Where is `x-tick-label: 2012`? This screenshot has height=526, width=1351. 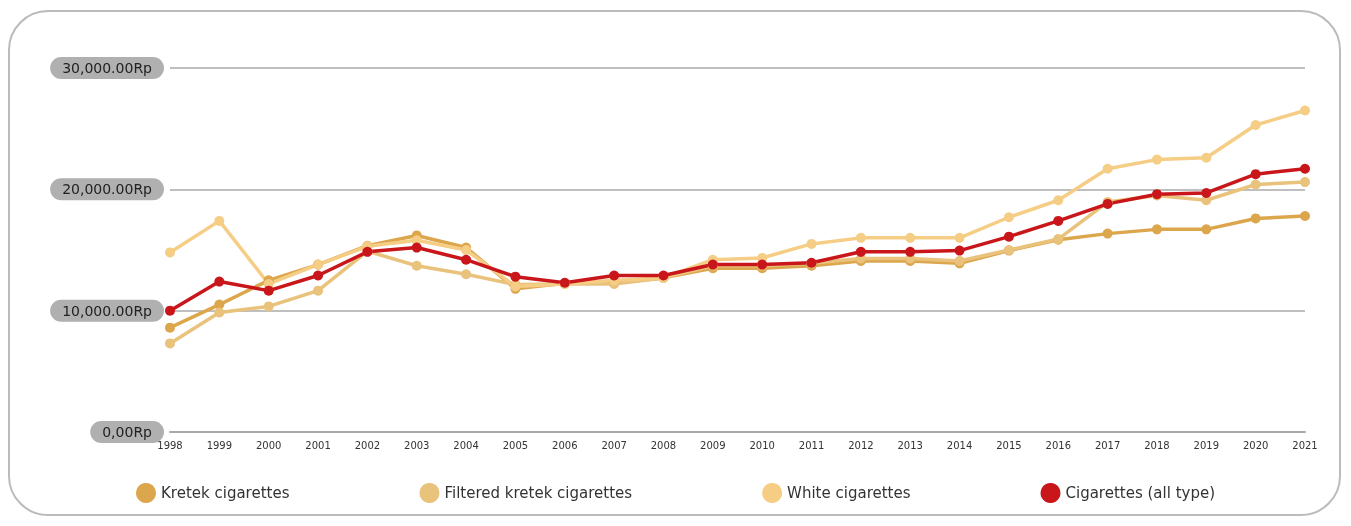 x-tick-label: 2012 is located at coordinates (861, 445).